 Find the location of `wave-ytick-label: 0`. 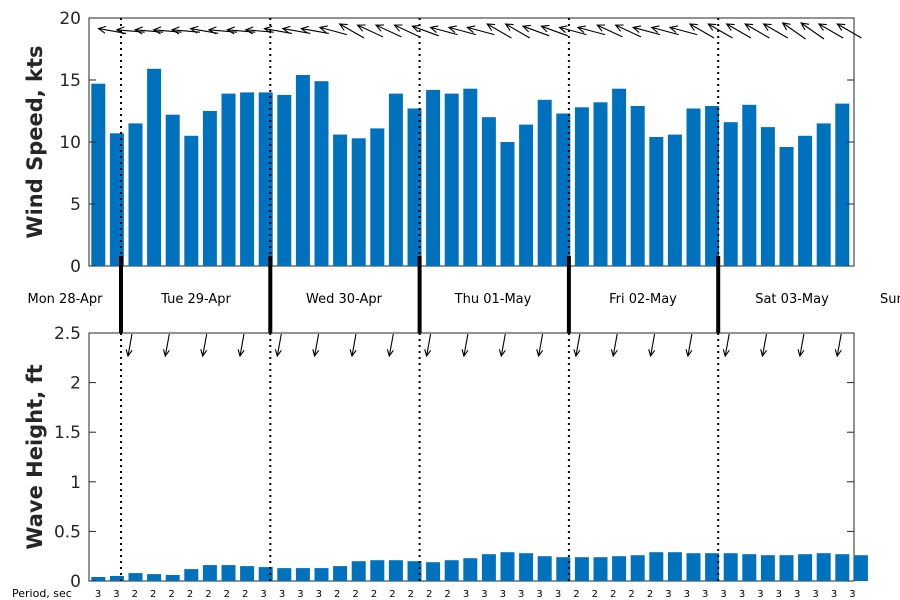

wave-ytick-label: 0 is located at coordinates (75, 582).